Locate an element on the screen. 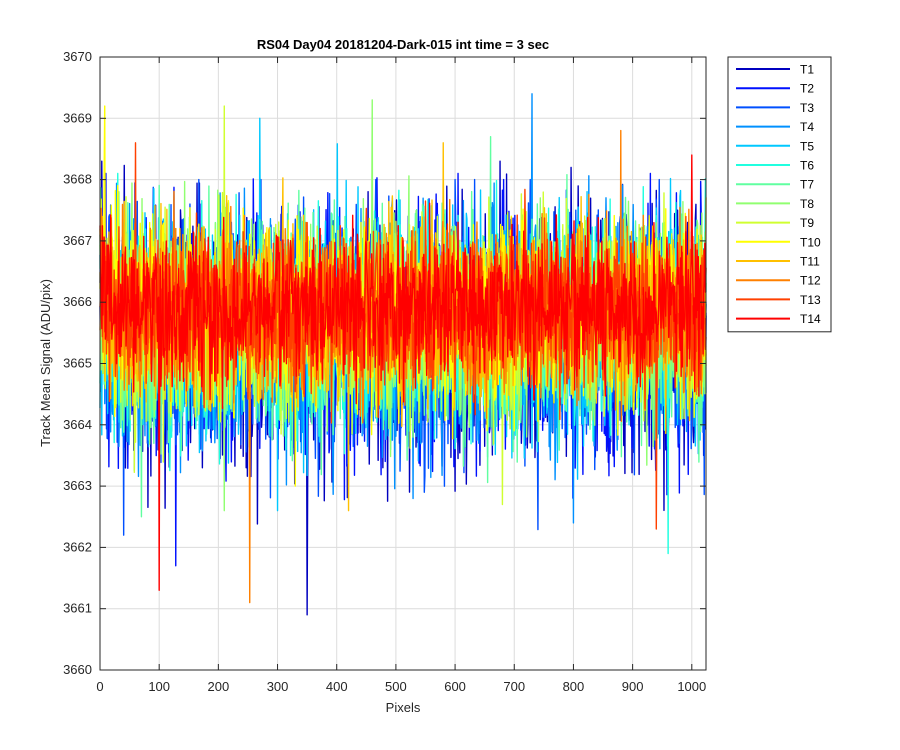  legend-label: T11 is located at coordinates (810, 262).